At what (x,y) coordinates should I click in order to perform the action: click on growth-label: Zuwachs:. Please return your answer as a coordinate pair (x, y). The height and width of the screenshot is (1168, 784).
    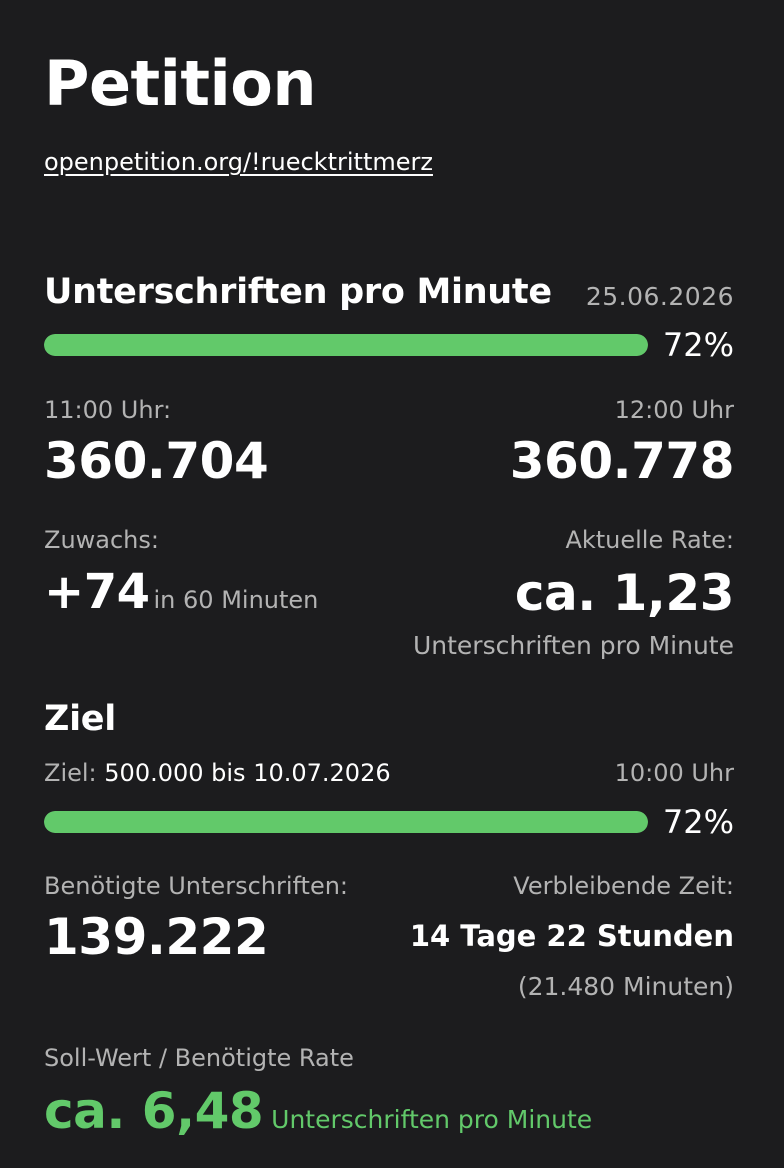
    Looking at the image, I should click on (101, 540).